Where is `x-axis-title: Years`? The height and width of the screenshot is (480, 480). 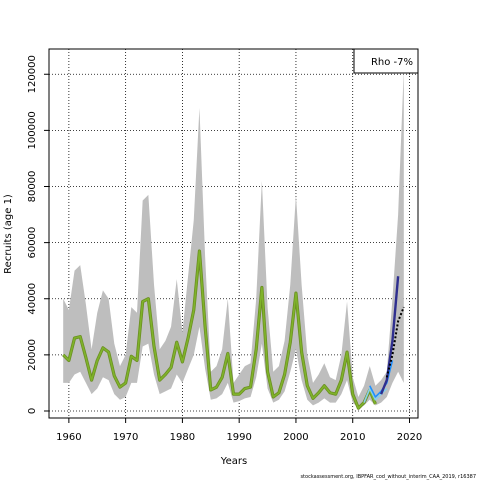 x-axis-title: Years is located at coordinates (233, 461).